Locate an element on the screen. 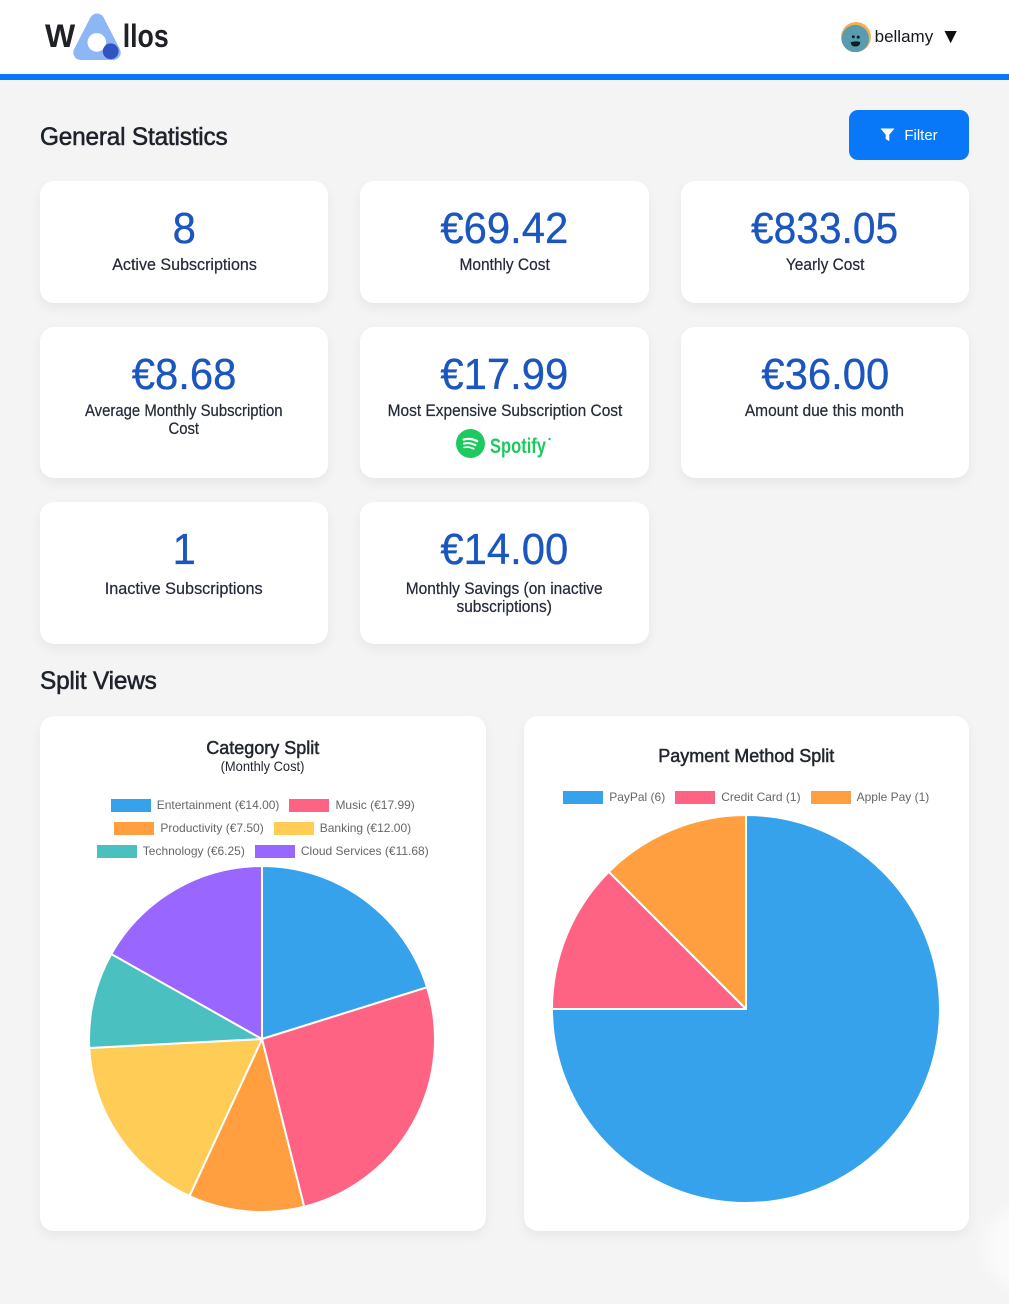 This screenshot has height=1304, width=1009. svg-text: W is located at coordinates (60, 36).